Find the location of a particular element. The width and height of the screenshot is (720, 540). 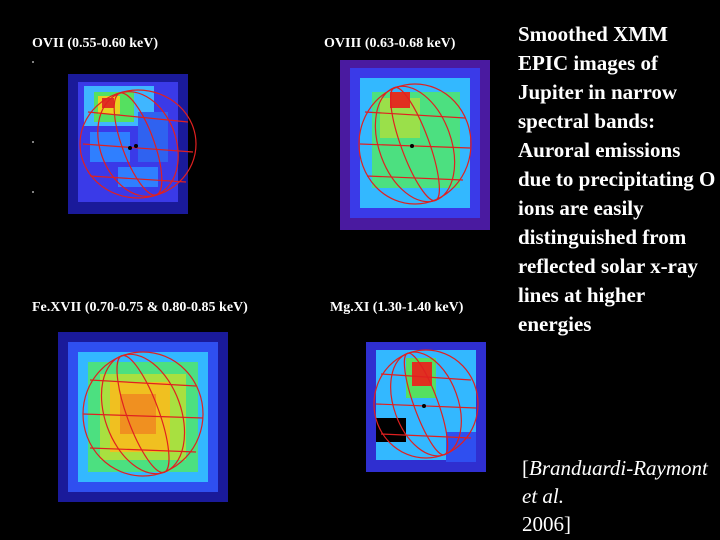

jupiter-xray-image-oviii is located at coordinates (415, 147).